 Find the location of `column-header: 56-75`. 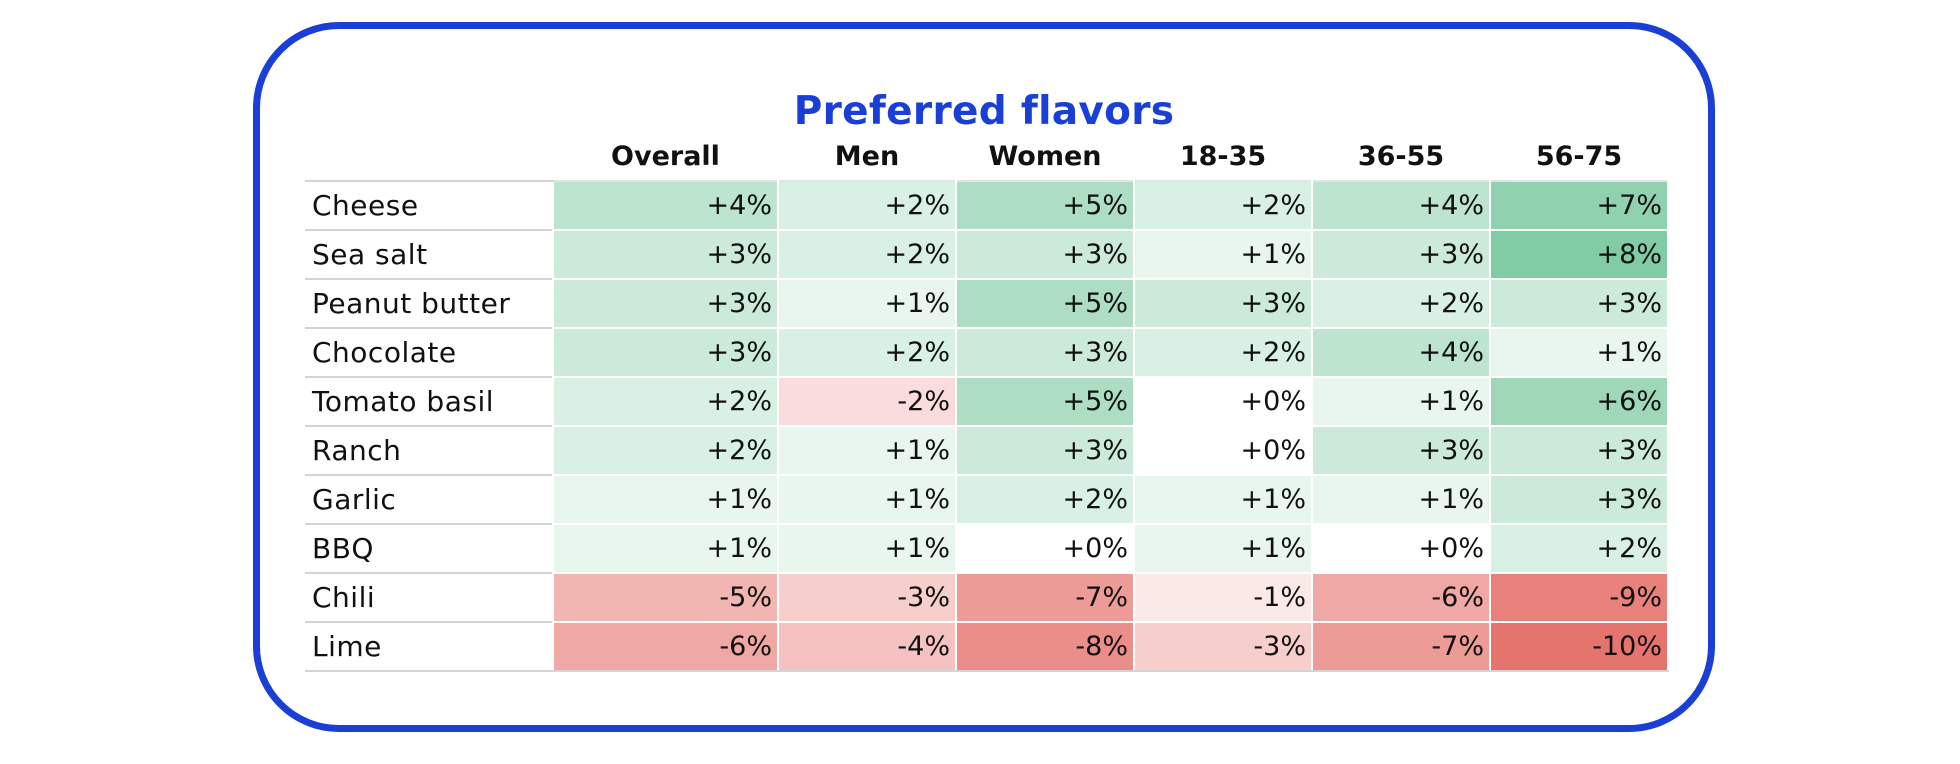

column-header: 56-75 is located at coordinates (1579, 156).